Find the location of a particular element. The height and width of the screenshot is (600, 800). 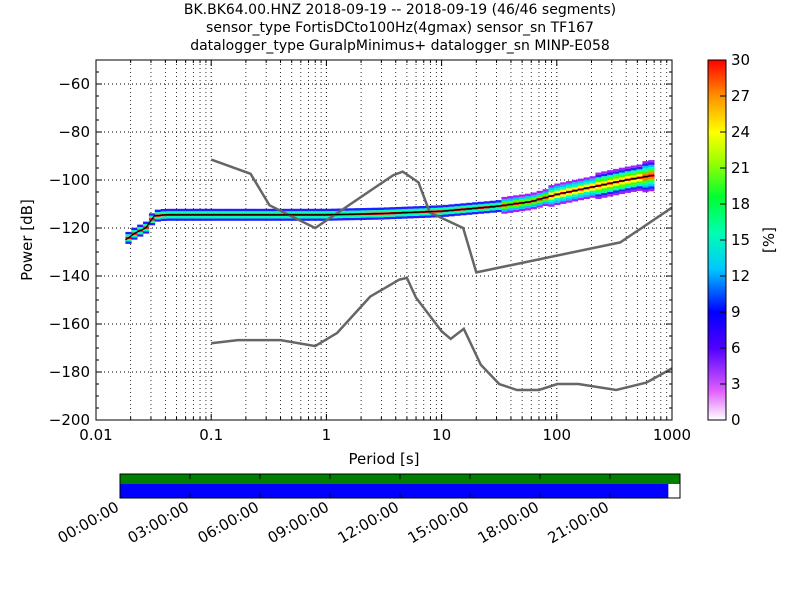

colorbar-tick-label: 18 is located at coordinates (740, 204).